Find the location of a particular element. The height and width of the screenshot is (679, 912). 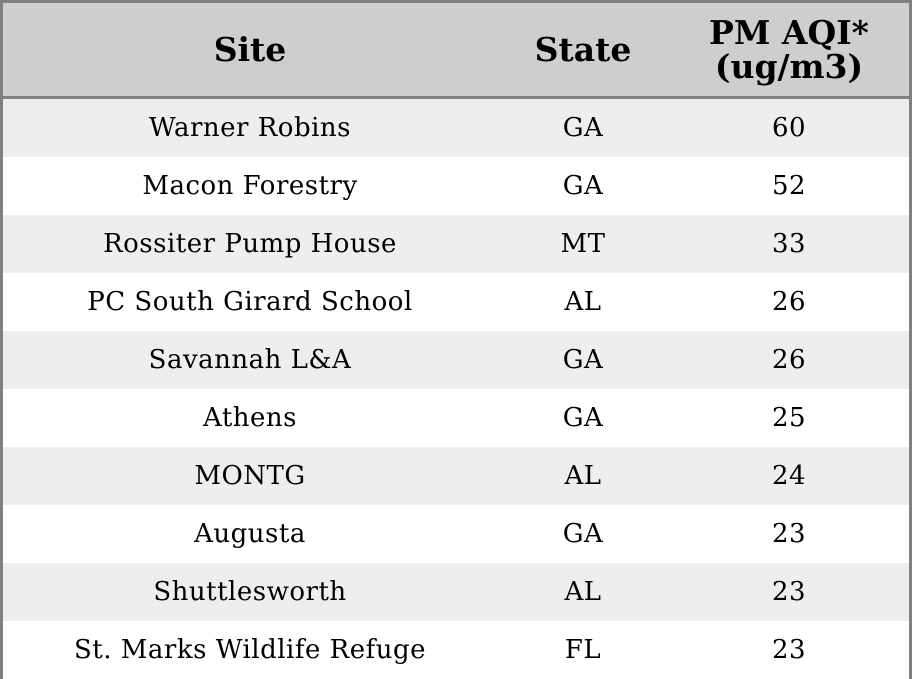

table-row: Warner Robins GA 60 is located at coordinates (456, 127).